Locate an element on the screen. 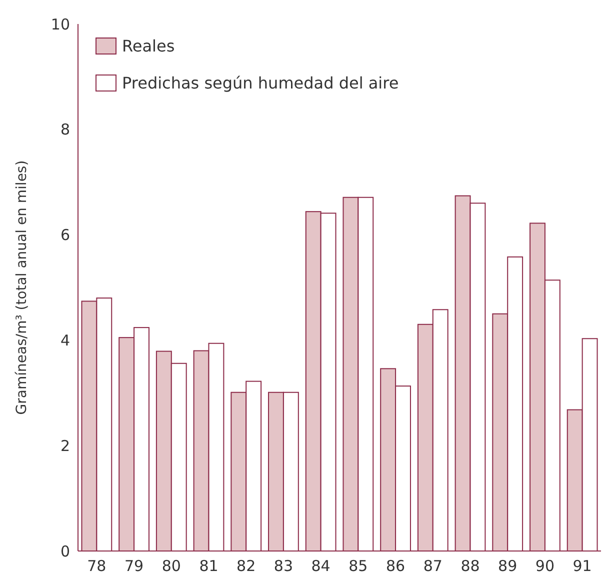  x-tick-label: 83 is located at coordinates (284, 566).